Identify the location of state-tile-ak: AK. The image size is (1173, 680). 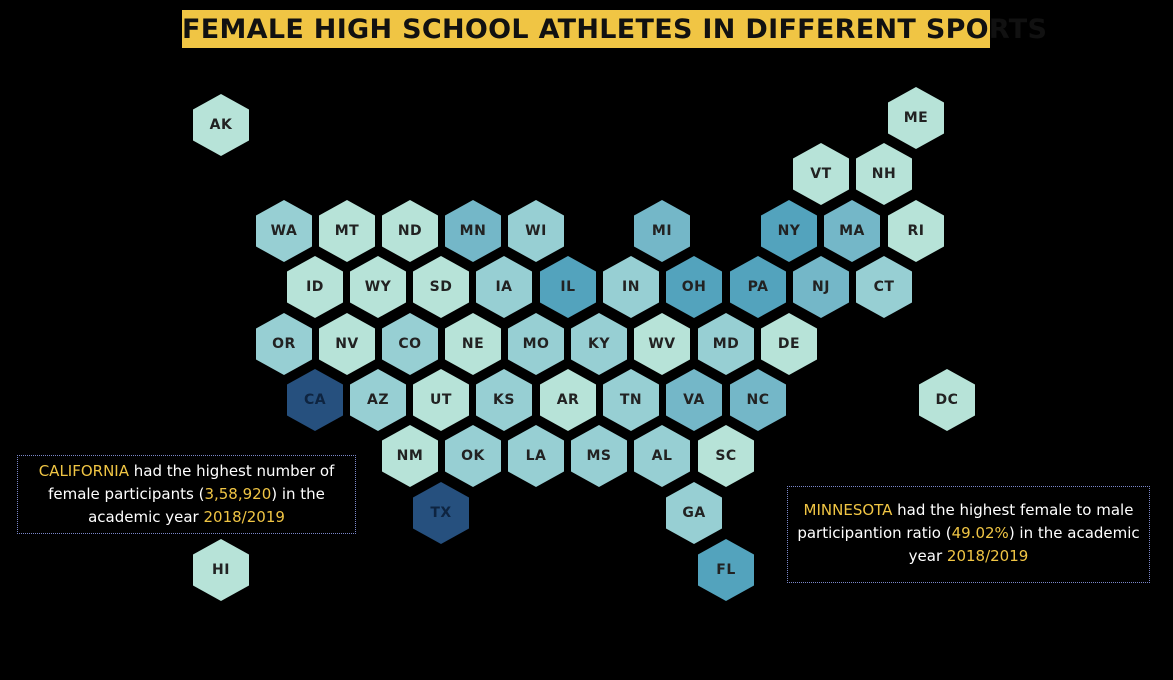
(221, 125).